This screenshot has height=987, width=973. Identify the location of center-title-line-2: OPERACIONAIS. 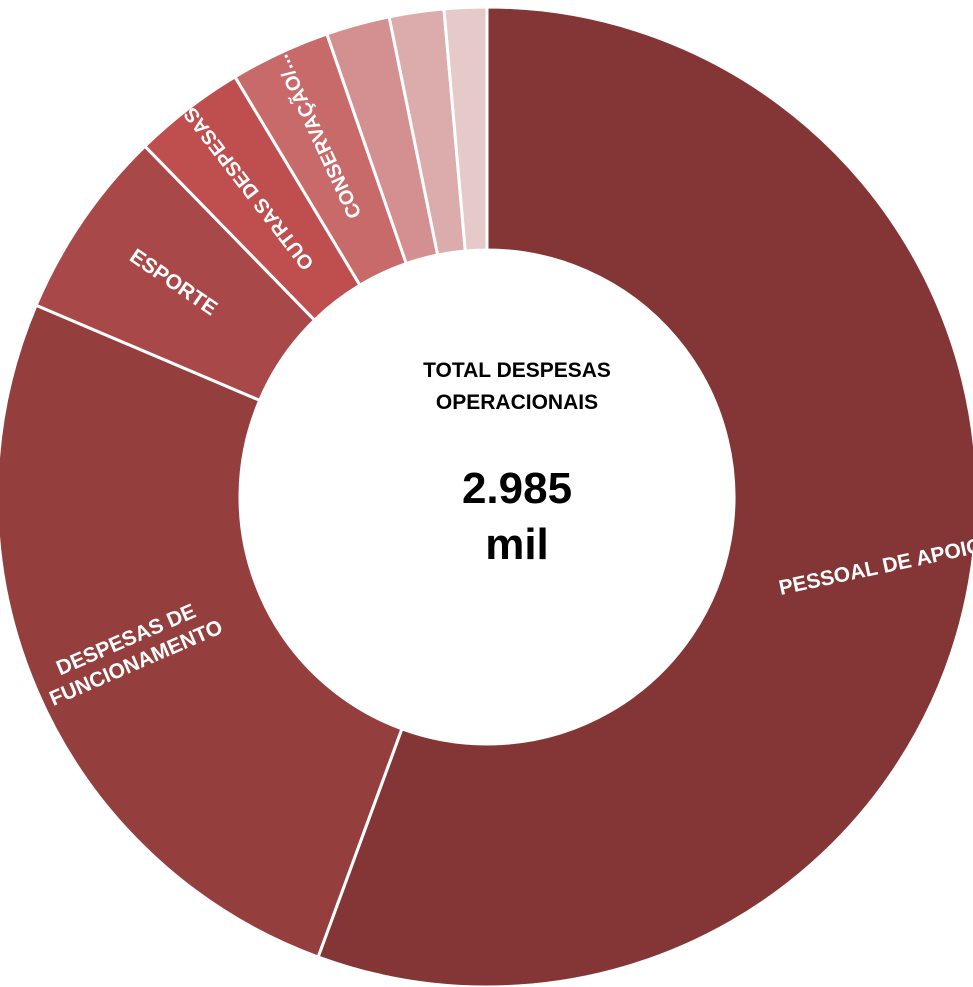
(517, 402).